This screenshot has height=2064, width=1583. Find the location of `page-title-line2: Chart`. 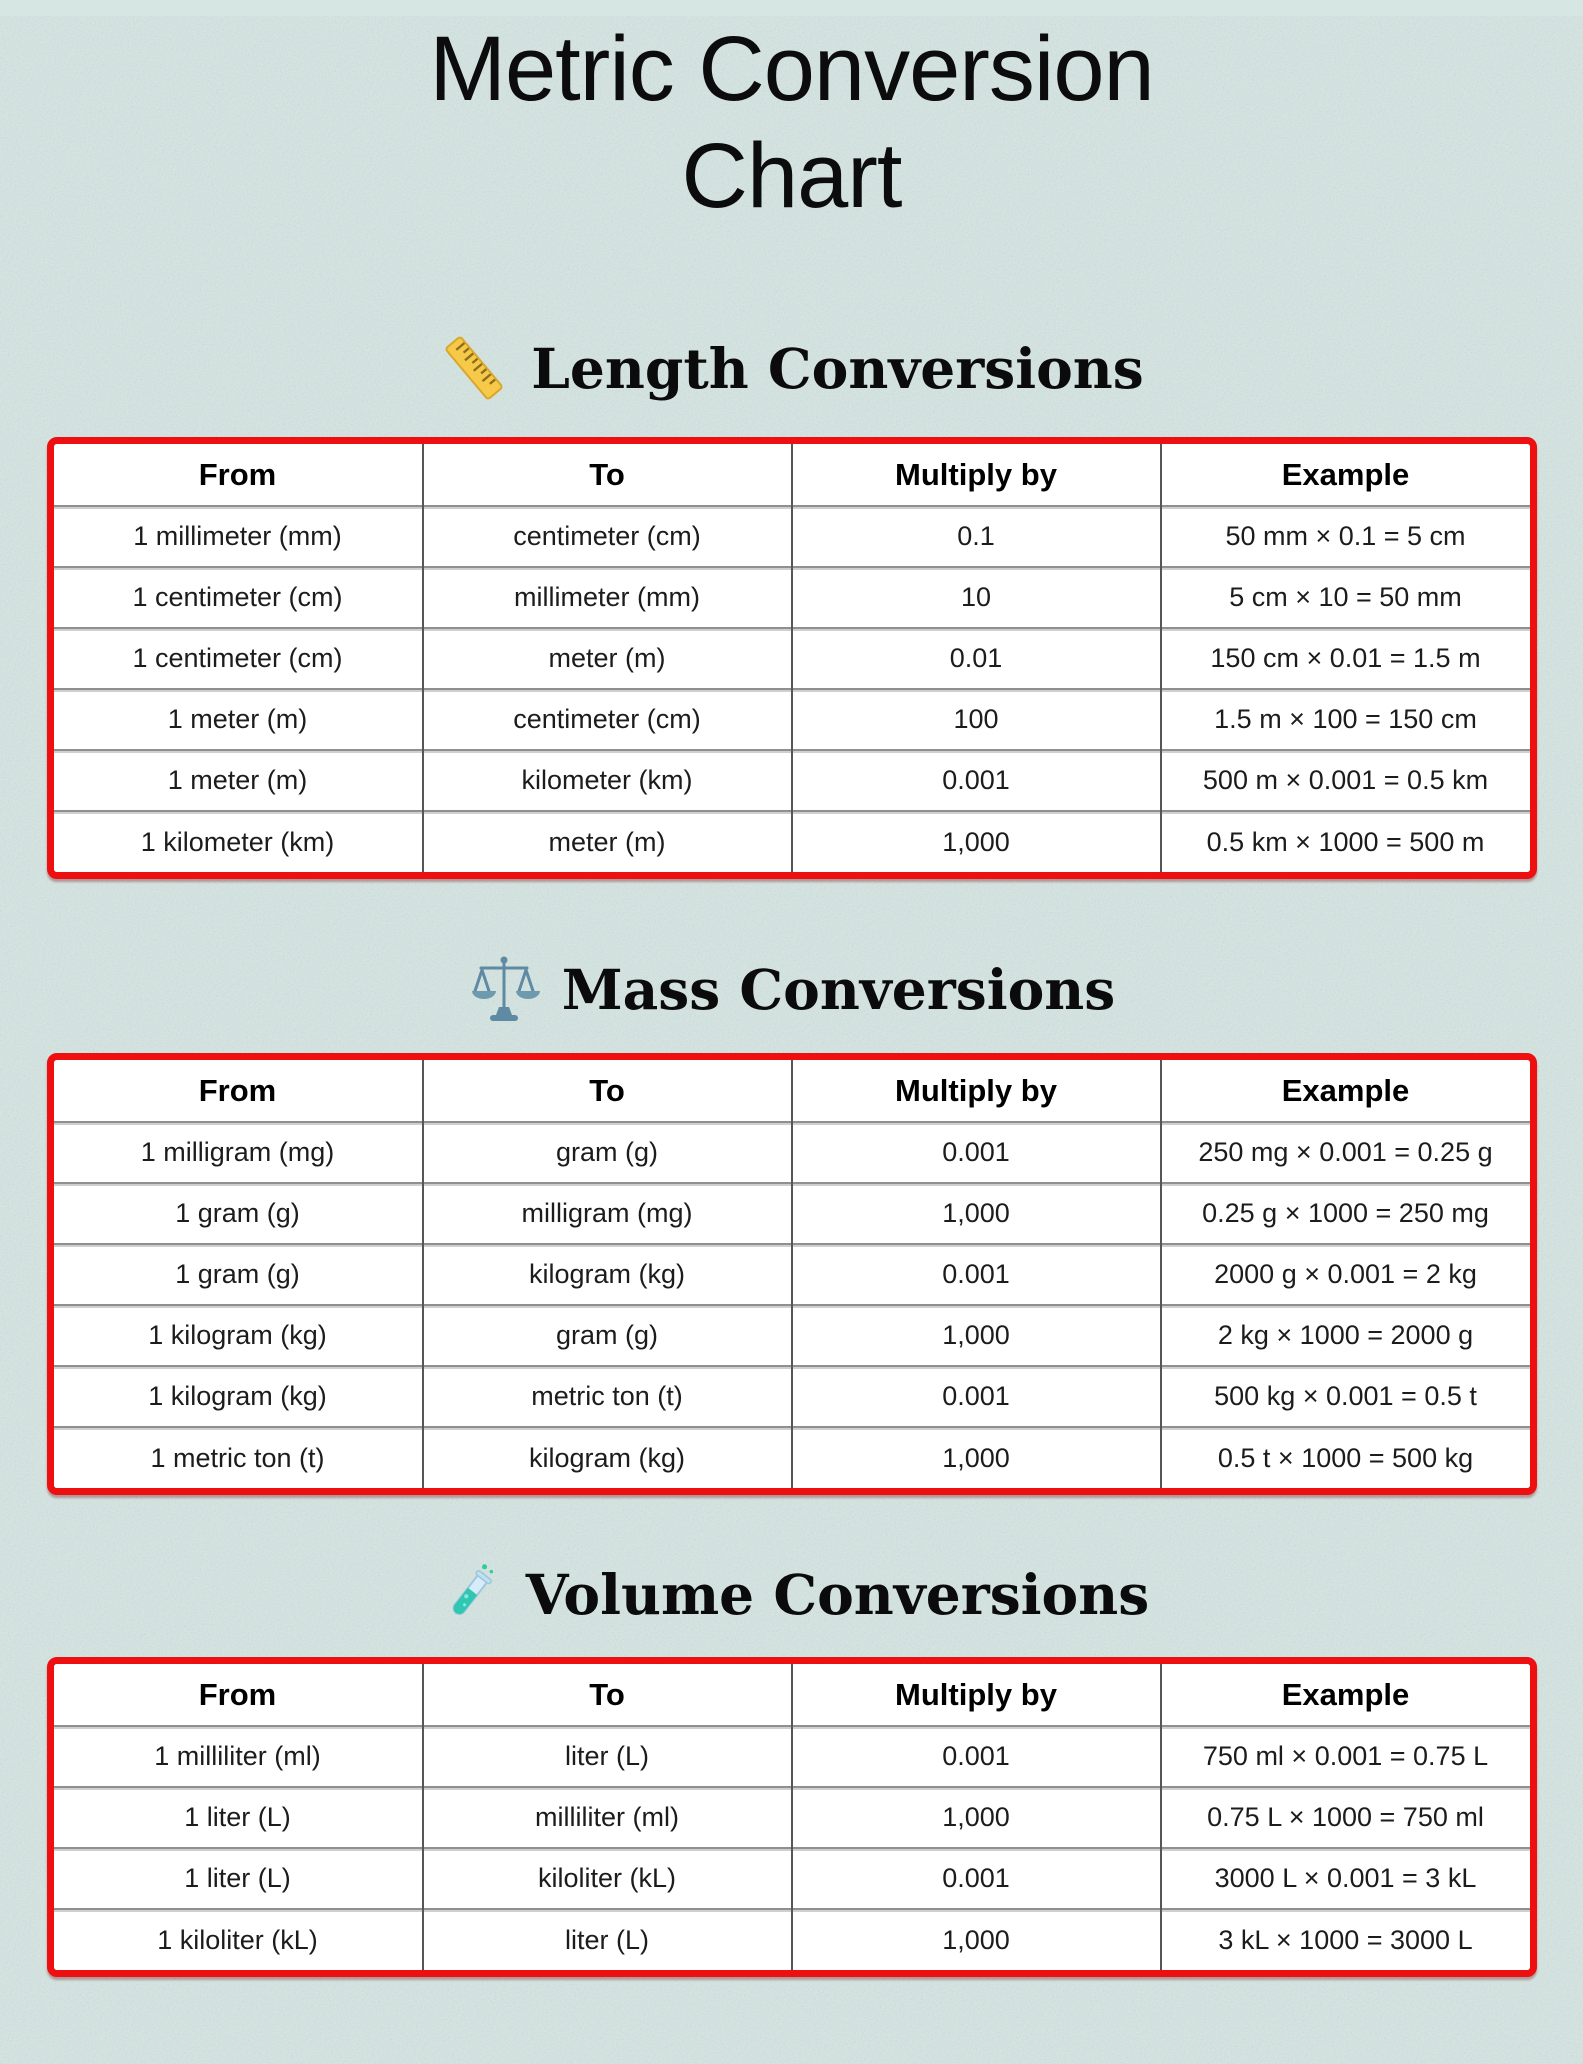

page-title-line2: Chart is located at coordinates (792, 175).